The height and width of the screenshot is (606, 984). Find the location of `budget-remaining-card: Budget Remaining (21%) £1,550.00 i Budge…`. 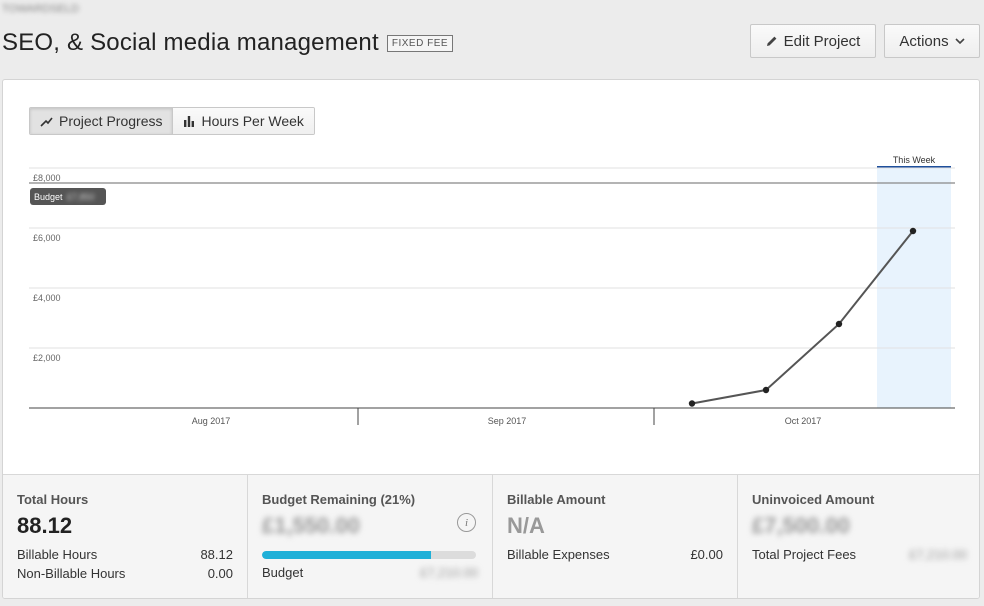

budget-remaining-card: Budget Remaining (21%) £1,550.00 i Budge… is located at coordinates (370, 536).